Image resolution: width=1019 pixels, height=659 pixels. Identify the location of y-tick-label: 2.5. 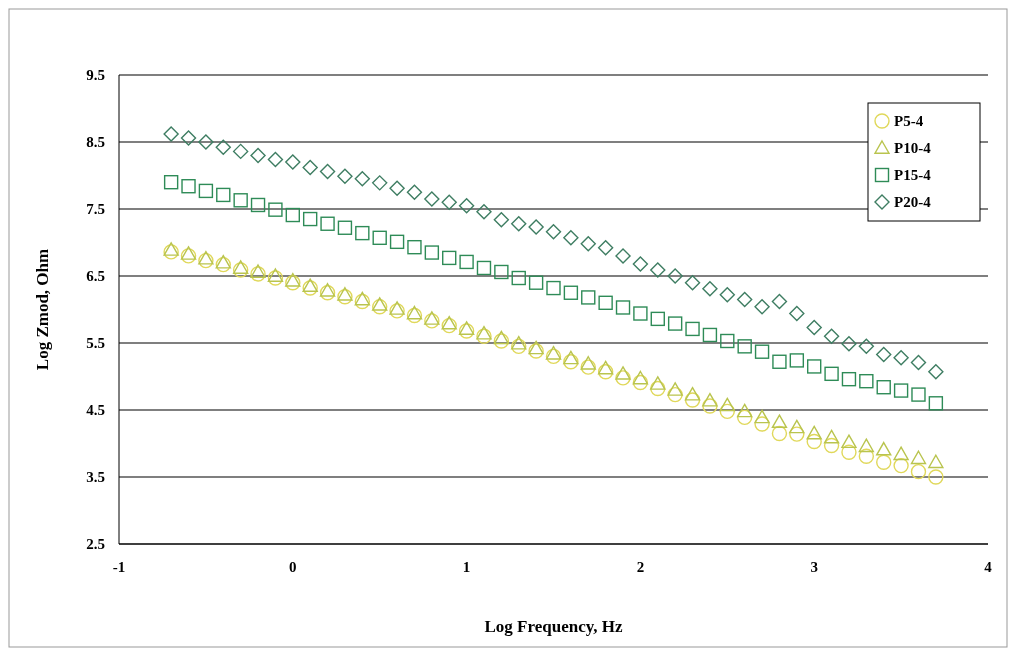
(95, 544).